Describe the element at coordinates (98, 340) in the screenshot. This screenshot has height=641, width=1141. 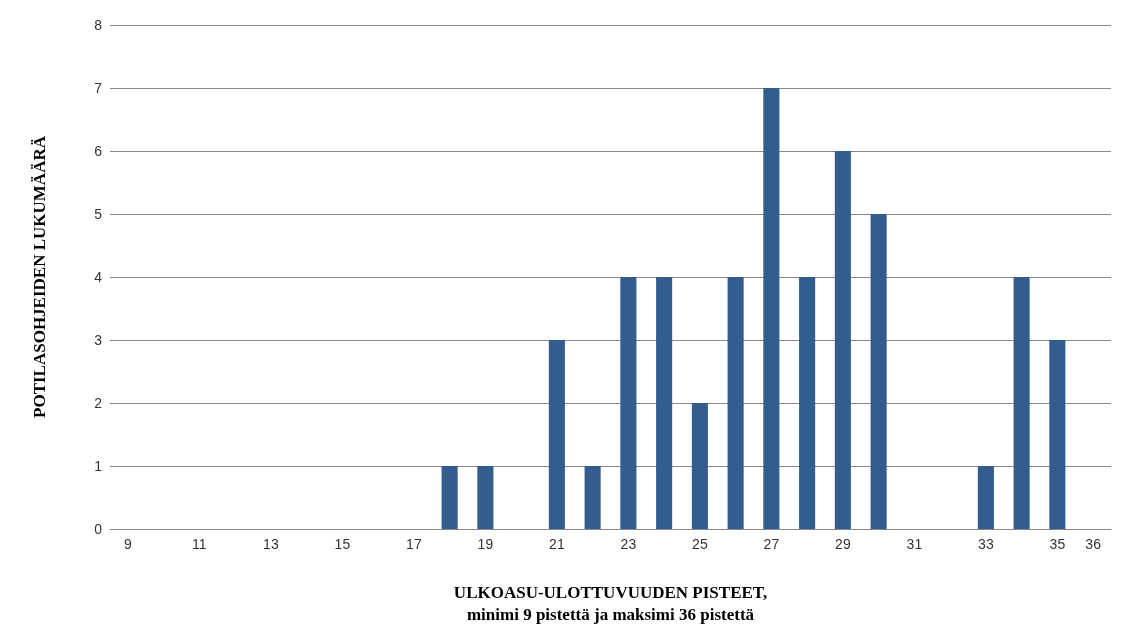
I see `y-tick-label: 3` at that location.